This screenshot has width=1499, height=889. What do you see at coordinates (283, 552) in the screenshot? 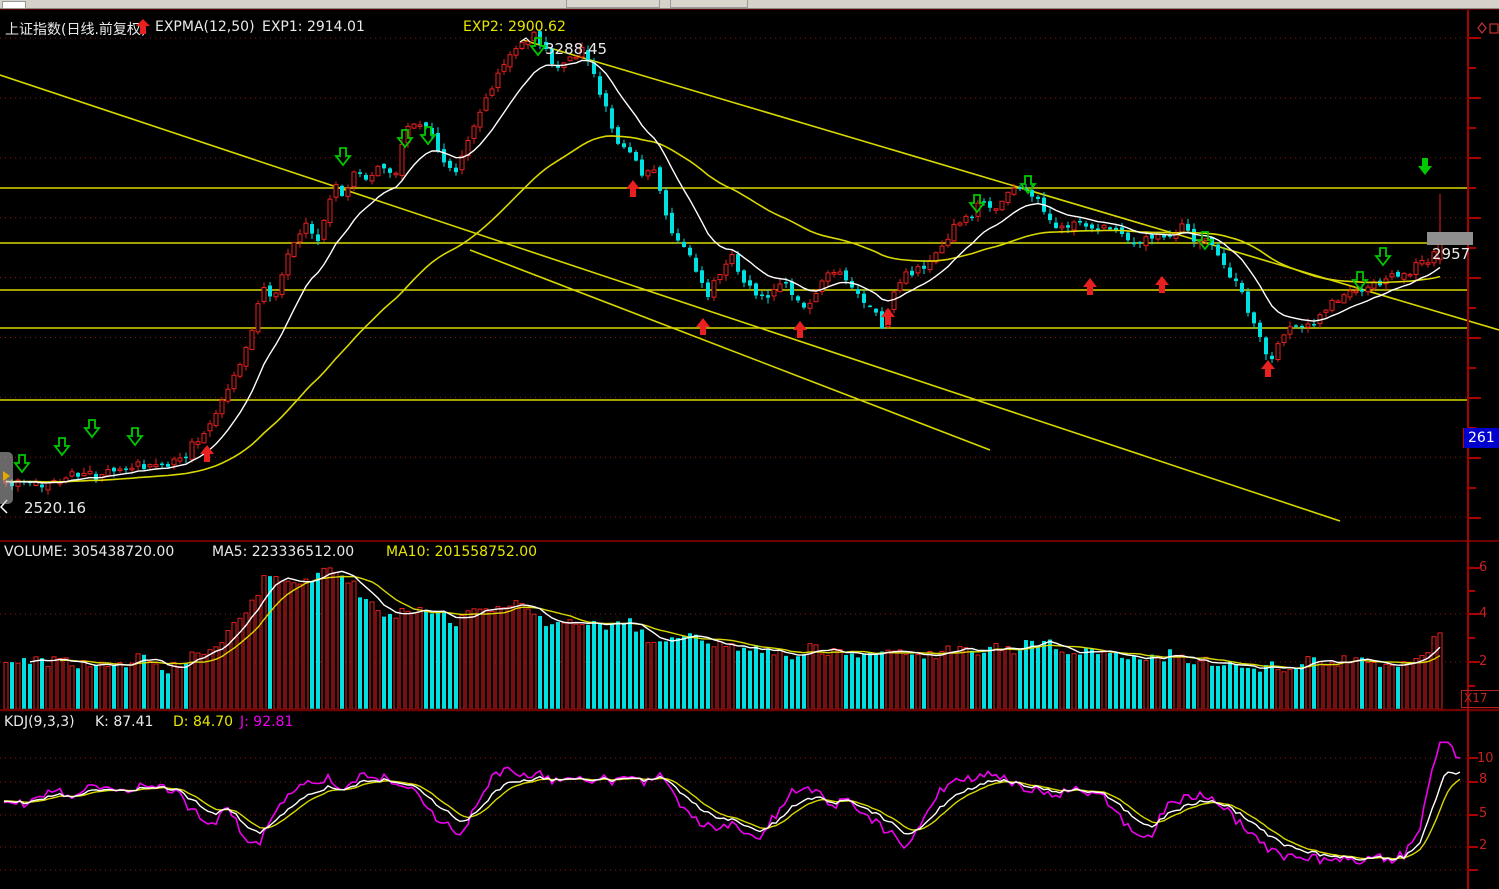
I see `volume-ma5-value: MA5: 223336512.00` at bounding box center [283, 552].